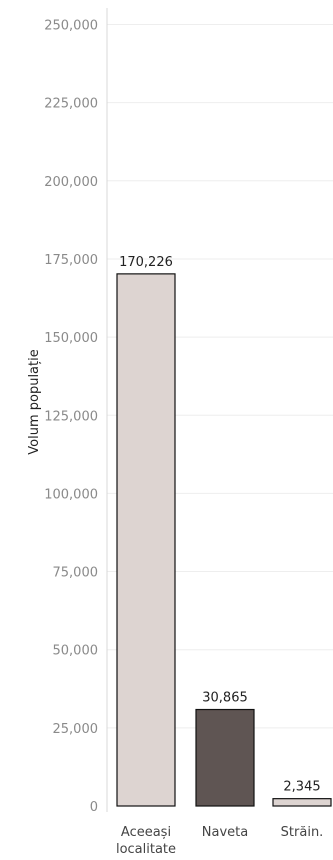 This screenshot has width=333, height=860. Describe the element at coordinates (219, 841) in the screenshot. I see `x-axis-category-labels: Aceeași localitate Naveta Străin.` at that location.